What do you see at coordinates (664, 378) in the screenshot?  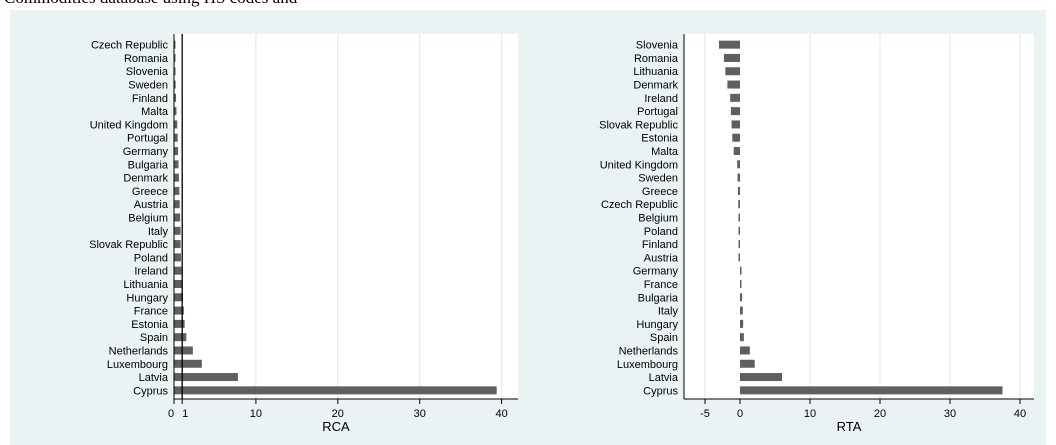 I see `rta-category-label: Latvia` at bounding box center [664, 378].